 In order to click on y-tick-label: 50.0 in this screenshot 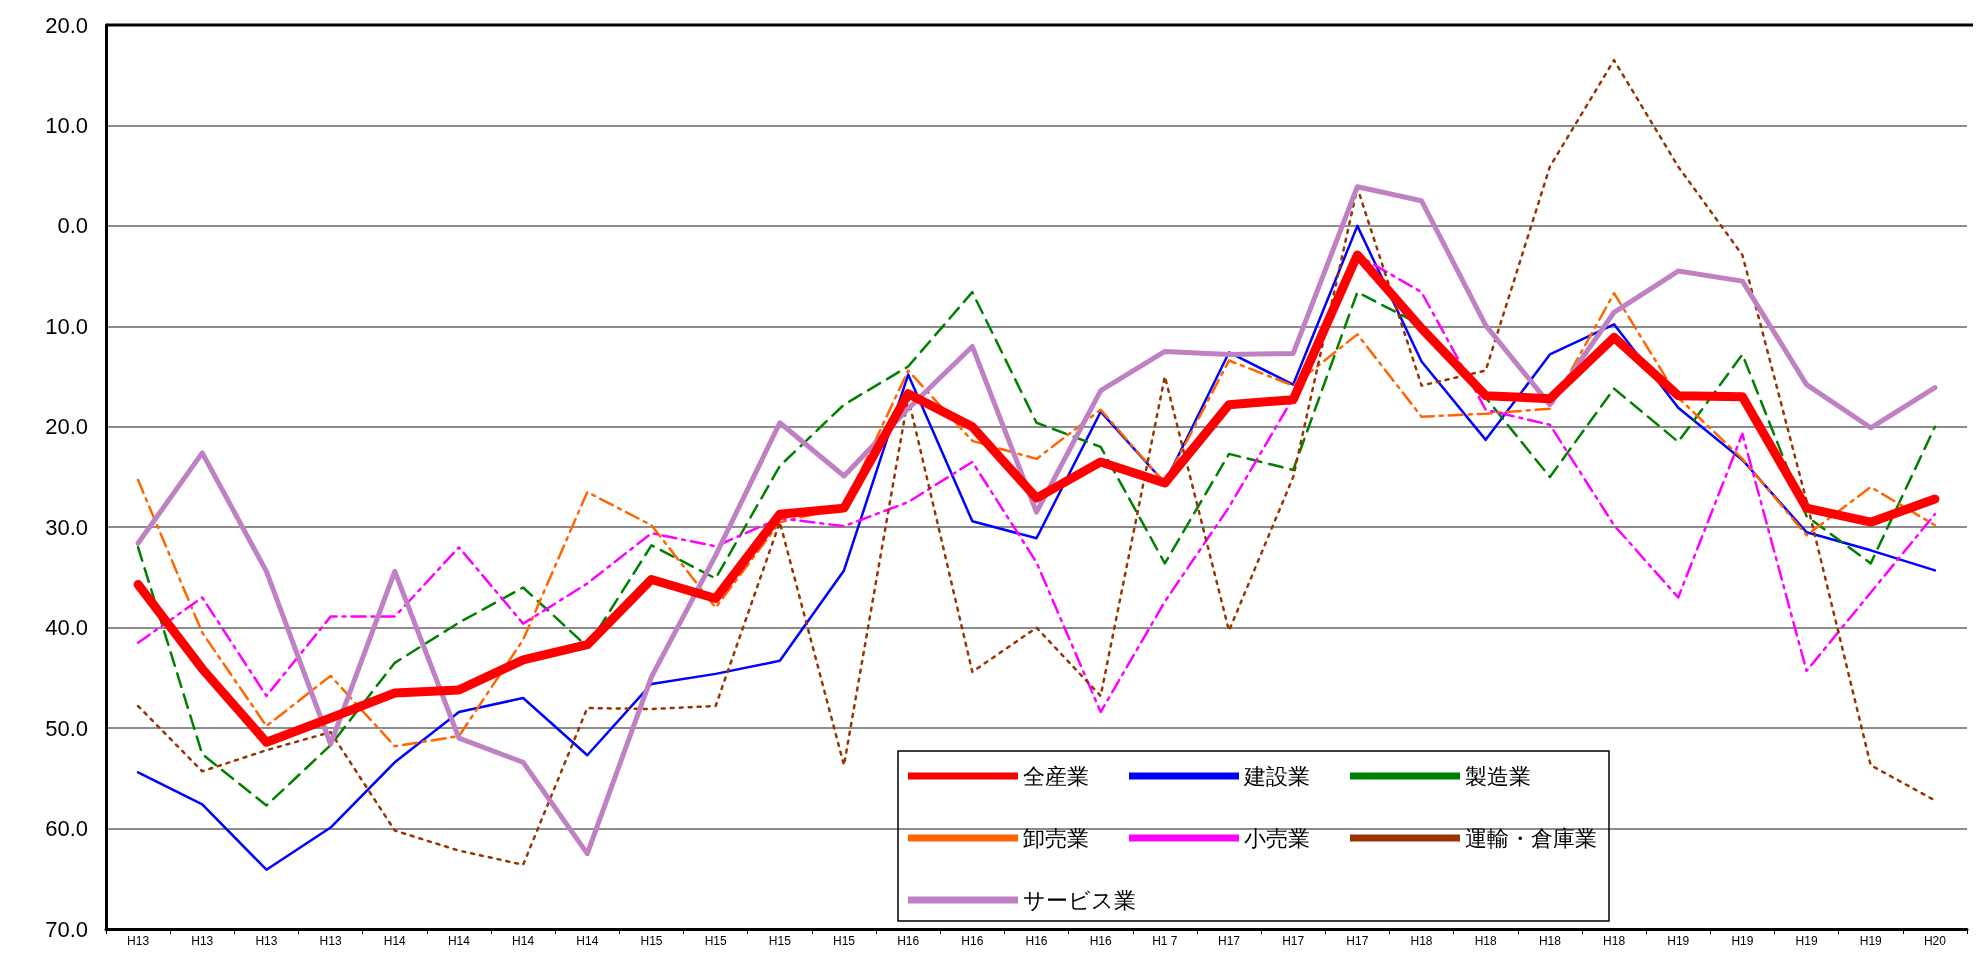, I will do `click(66, 728)`.